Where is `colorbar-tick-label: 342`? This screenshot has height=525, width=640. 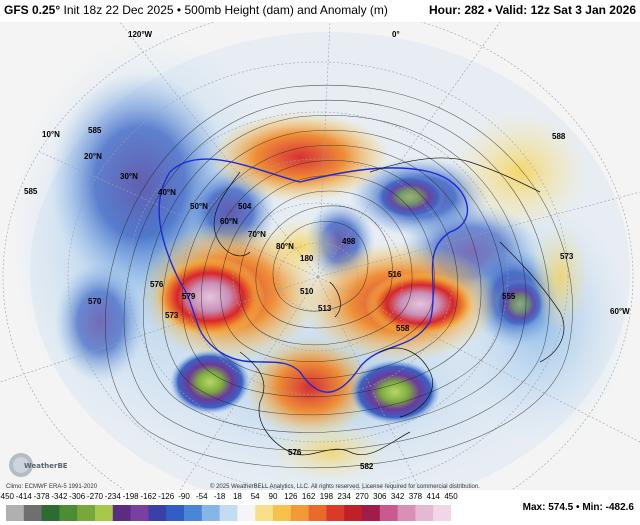
colorbar-tick-label: 342 is located at coordinates (397, 496).